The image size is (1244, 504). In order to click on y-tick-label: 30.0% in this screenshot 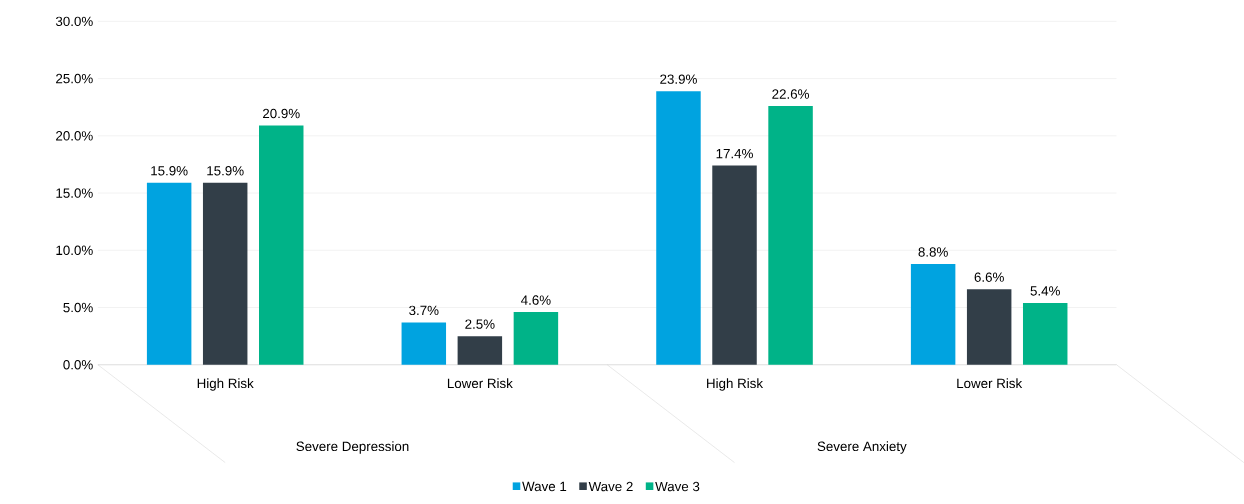, I will do `click(74, 21)`.